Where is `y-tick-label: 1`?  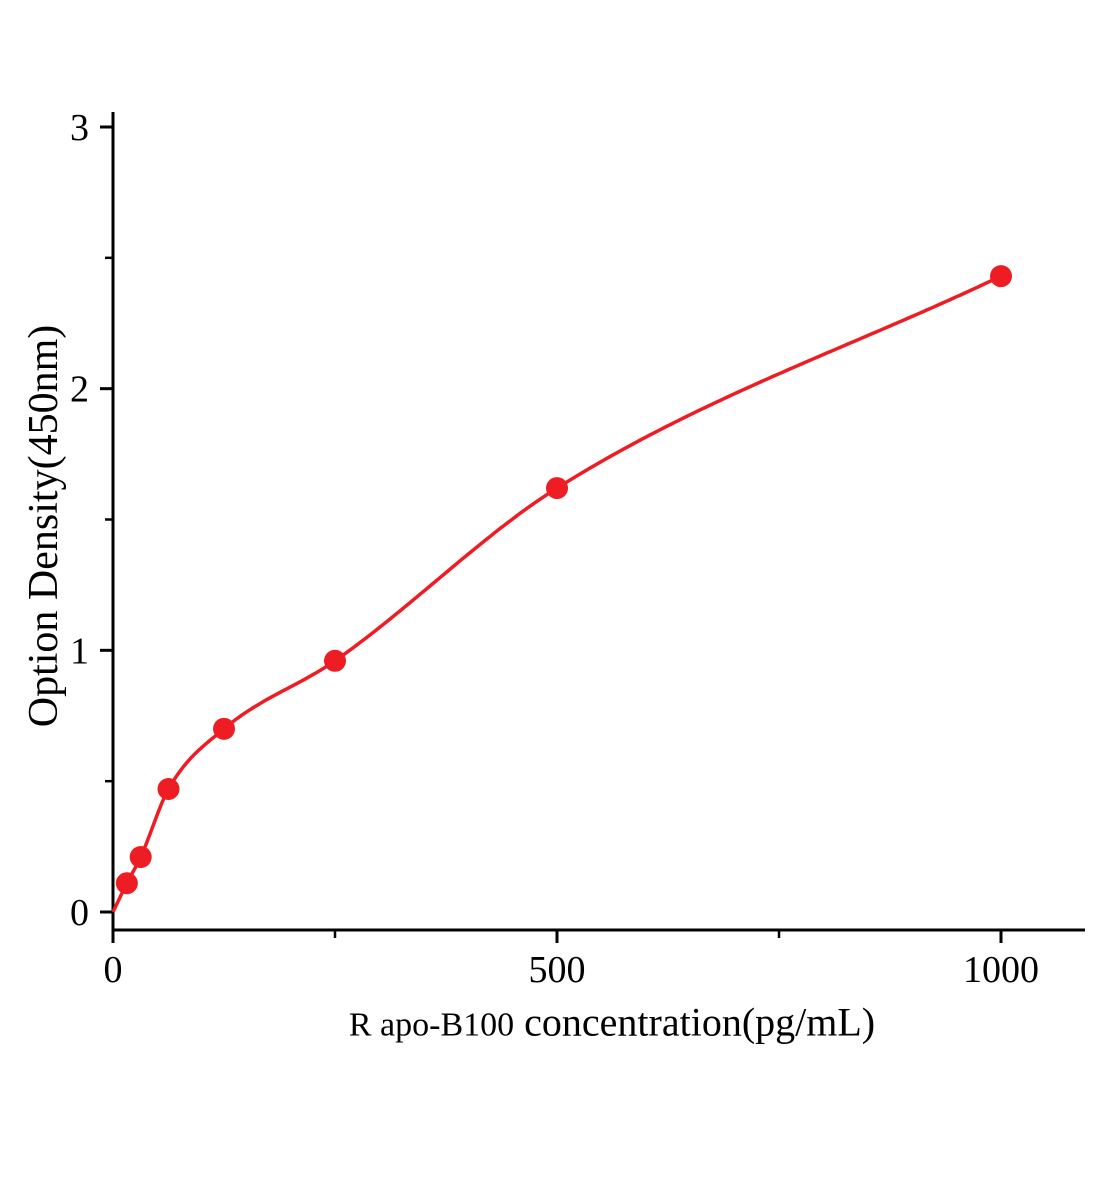
y-tick-label: 1 is located at coordinates (79, 651).